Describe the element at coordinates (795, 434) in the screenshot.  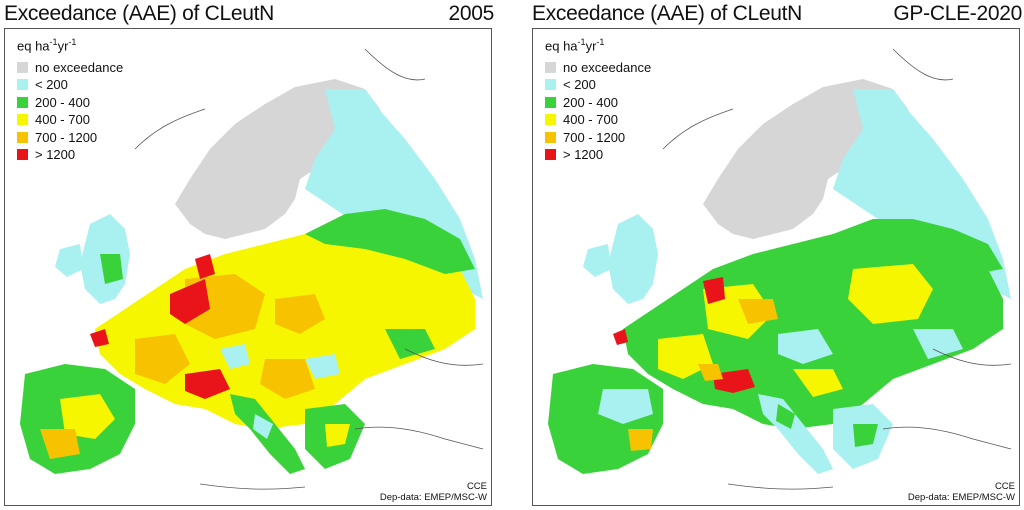
I see `italy-region` at that location.